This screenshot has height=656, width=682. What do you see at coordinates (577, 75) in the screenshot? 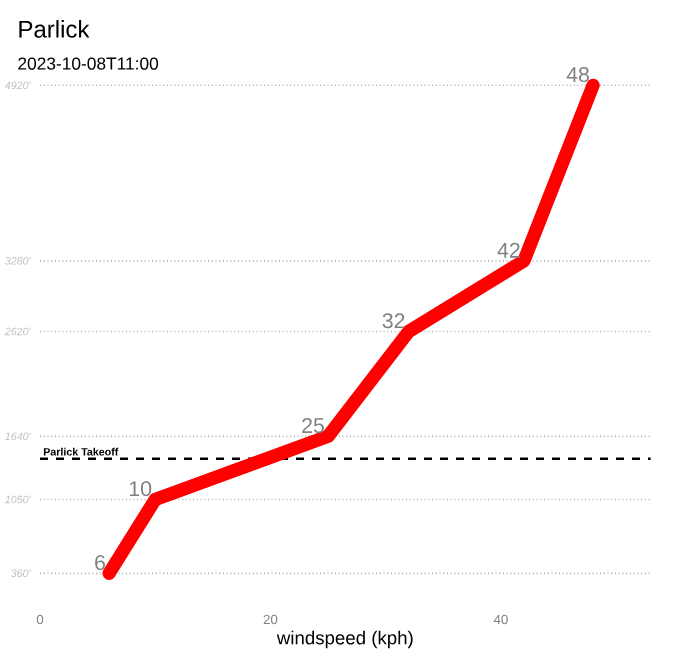
I see `annotation: 48` at bounding box center [577, 75].